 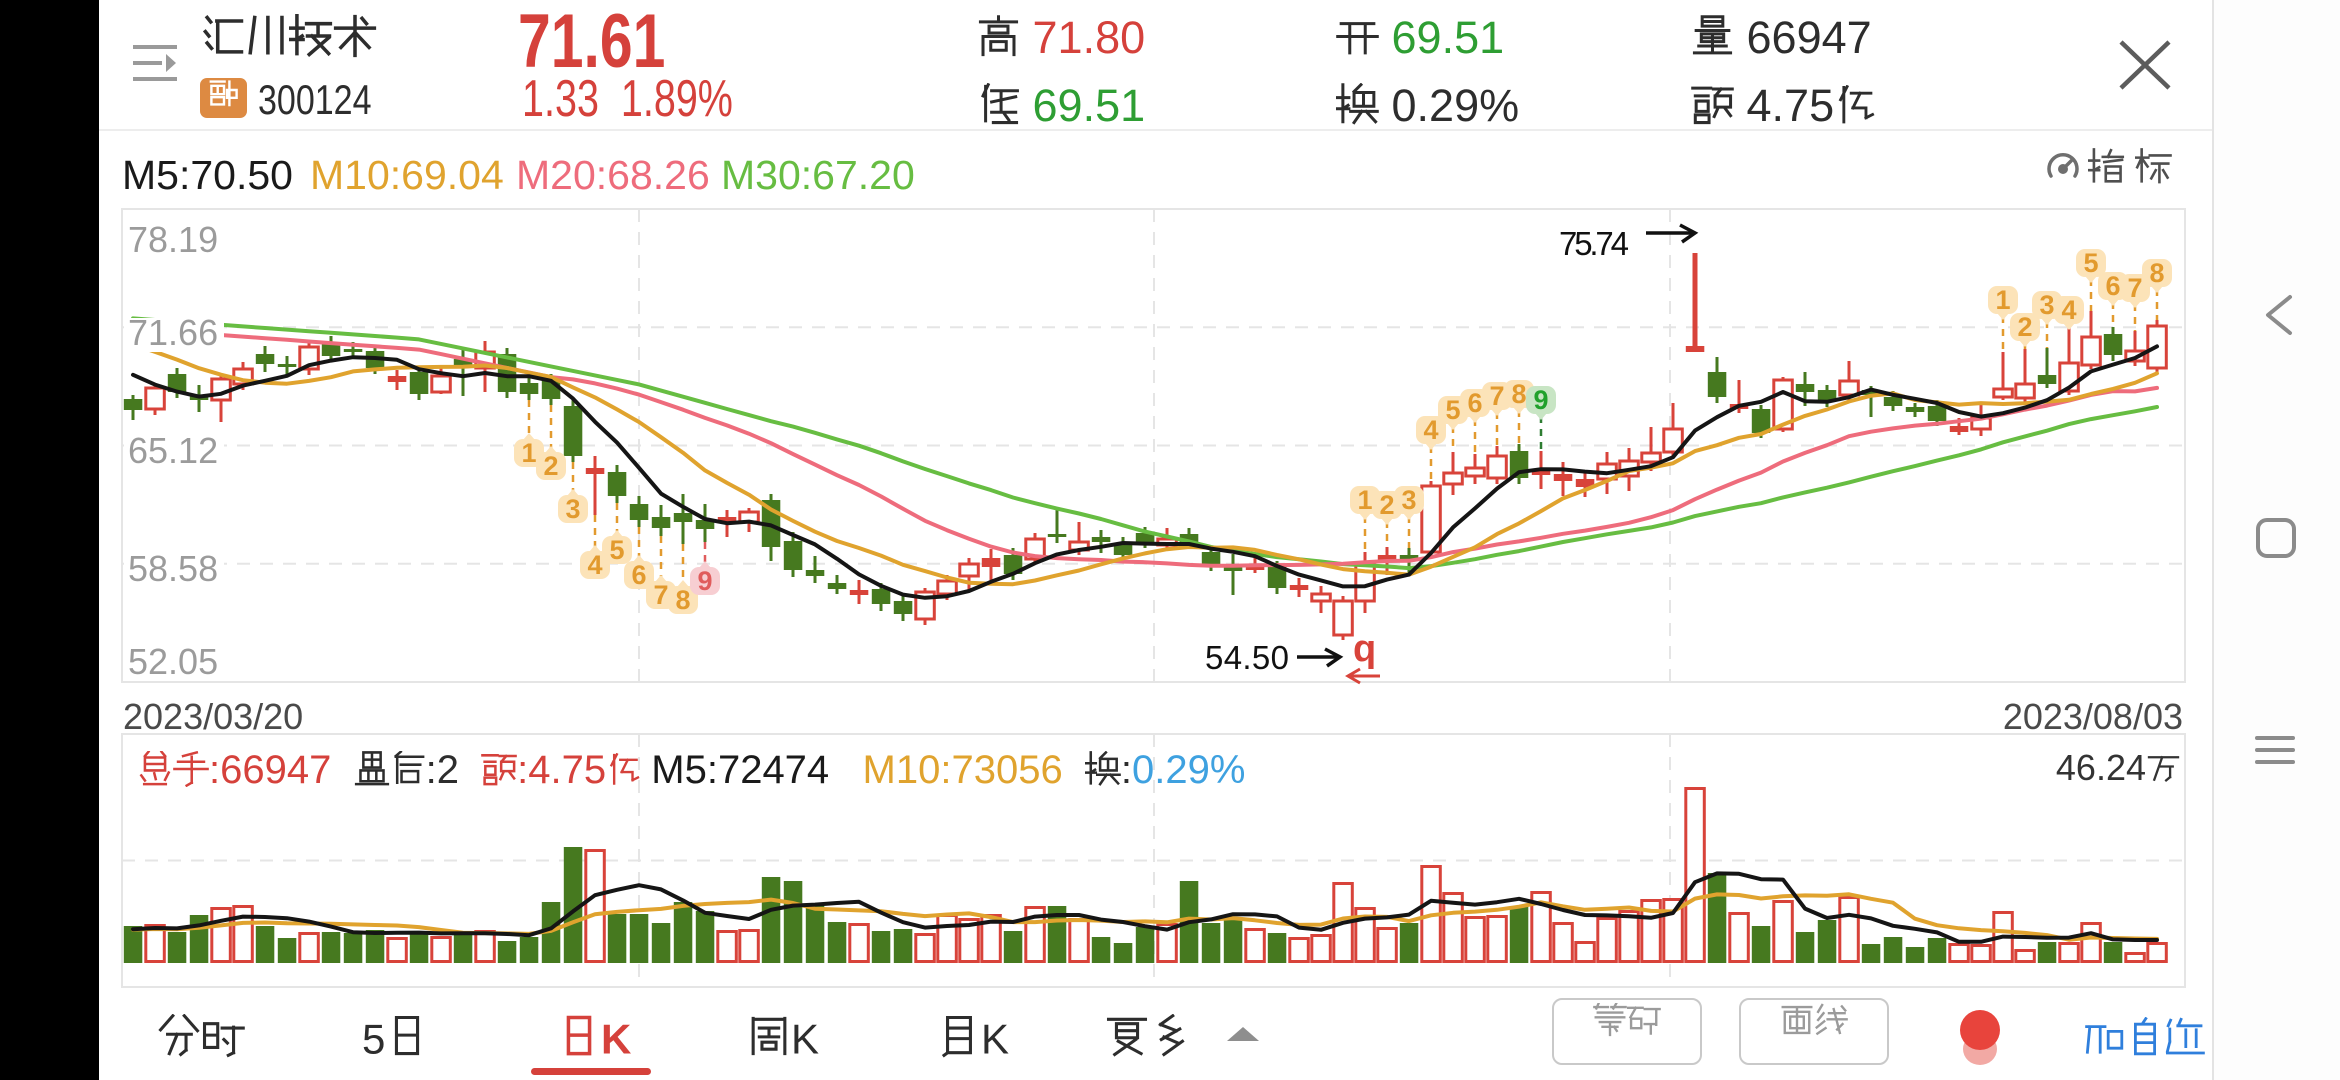 What do you see at coordinates (2101, 767) in the screenshot?
I see `svg-text: 46.24` at bounding box center [2101, 767].